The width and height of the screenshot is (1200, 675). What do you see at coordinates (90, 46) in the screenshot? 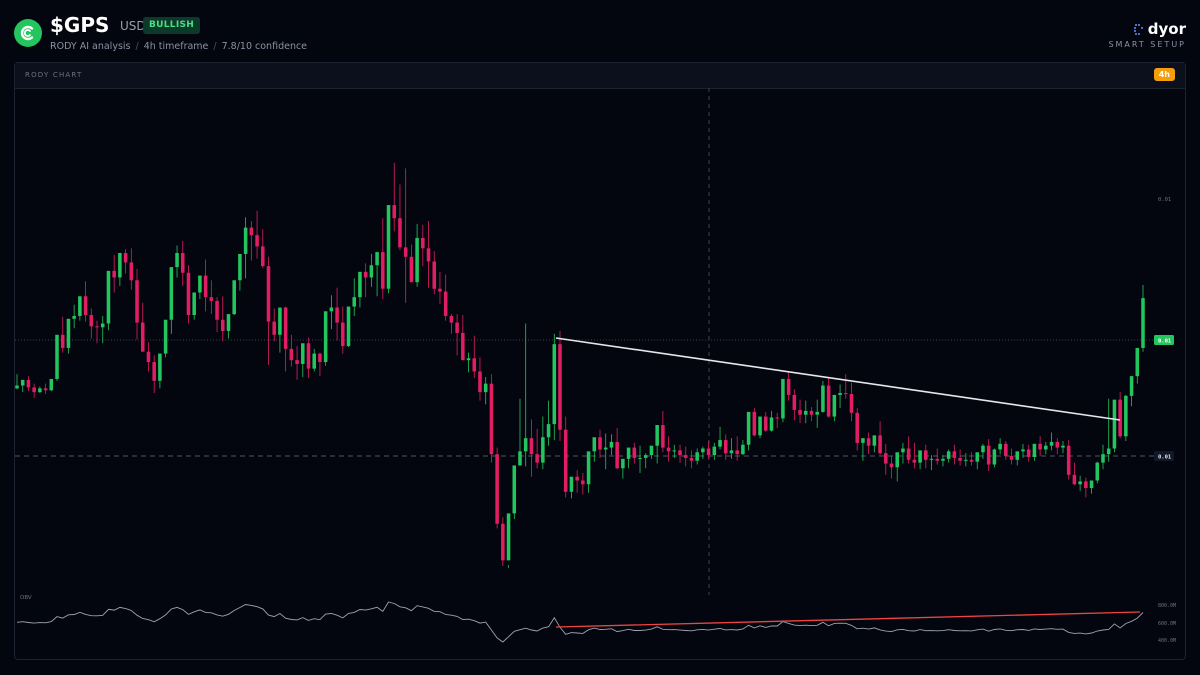
I see `breadcrumb-source: RODY AI analysis` at bounding box center [90, 46].